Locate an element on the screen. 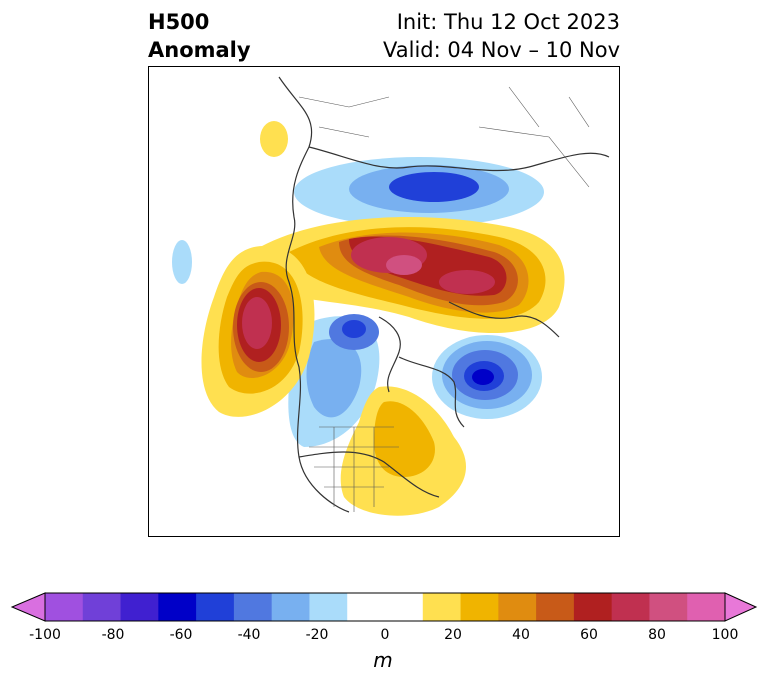 This screenshot has width=768, height=686. colorbar-tick-label: -60 is located at coordinates (181, 635).